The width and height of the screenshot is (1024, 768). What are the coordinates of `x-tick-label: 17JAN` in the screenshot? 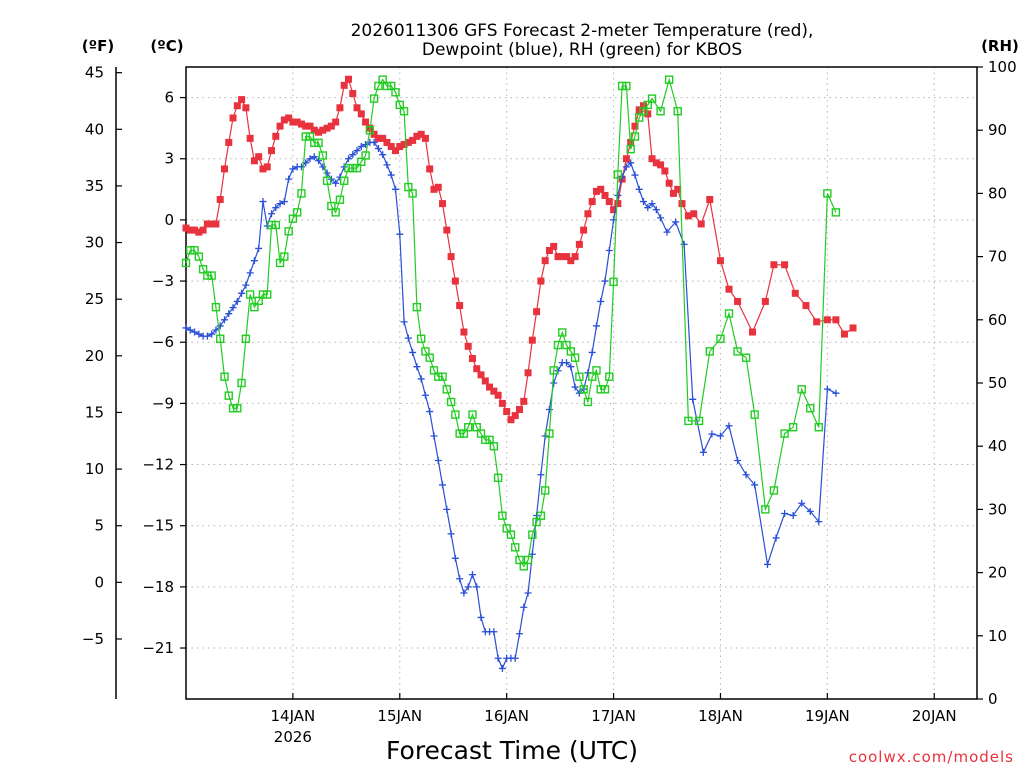 It's located at (613, 716).